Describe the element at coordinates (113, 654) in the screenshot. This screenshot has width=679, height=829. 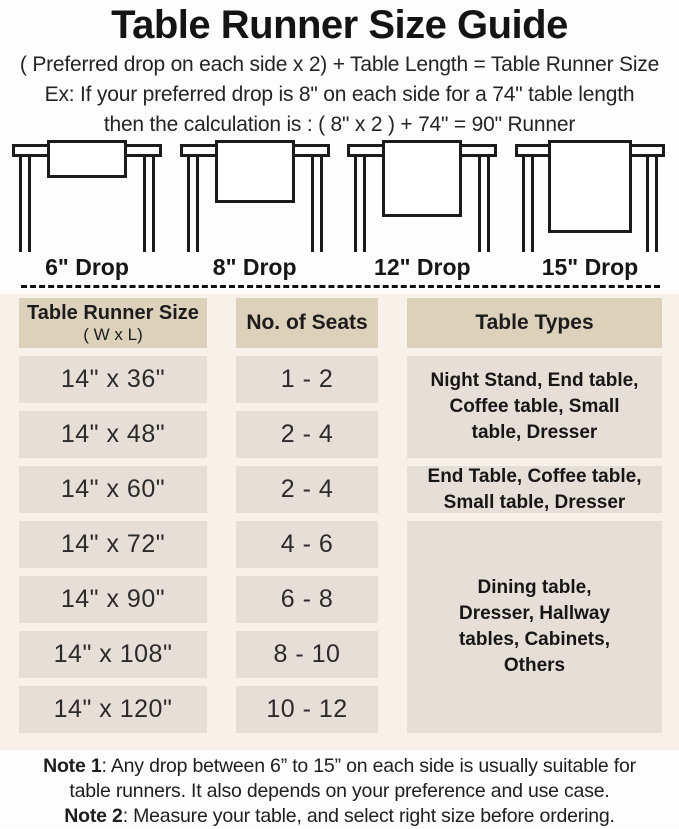
I see `size-cell: 14" x 108"` at that location.